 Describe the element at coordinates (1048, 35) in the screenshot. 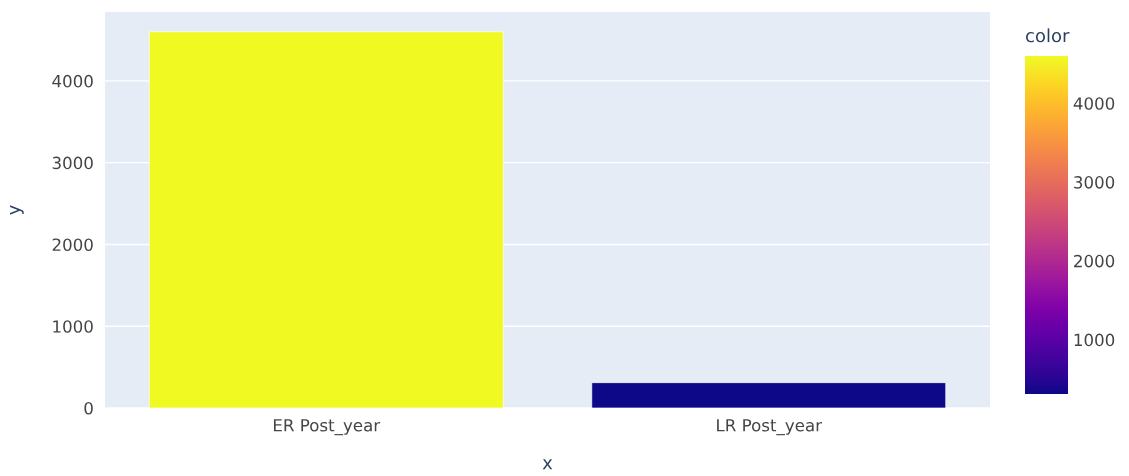

I see `color-bar-title: color` at that location.